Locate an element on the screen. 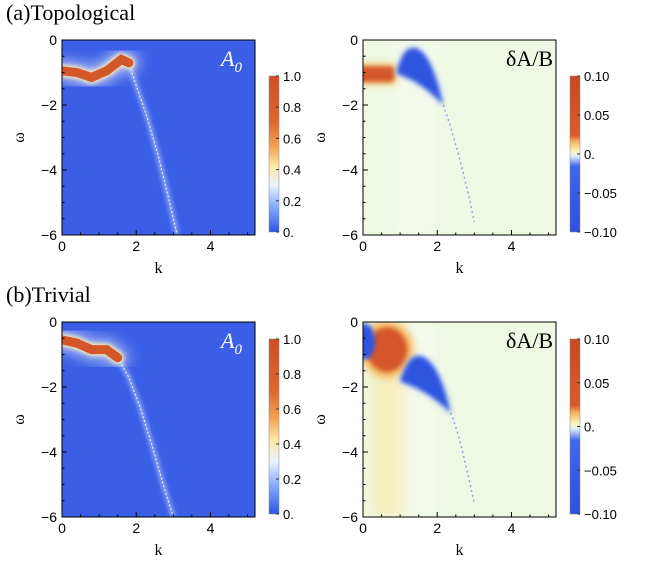 Image resolution: width=652 pixels, height=570 pixels. section-label-trivial: (b)Trivial is located at coordinates (48, 294).